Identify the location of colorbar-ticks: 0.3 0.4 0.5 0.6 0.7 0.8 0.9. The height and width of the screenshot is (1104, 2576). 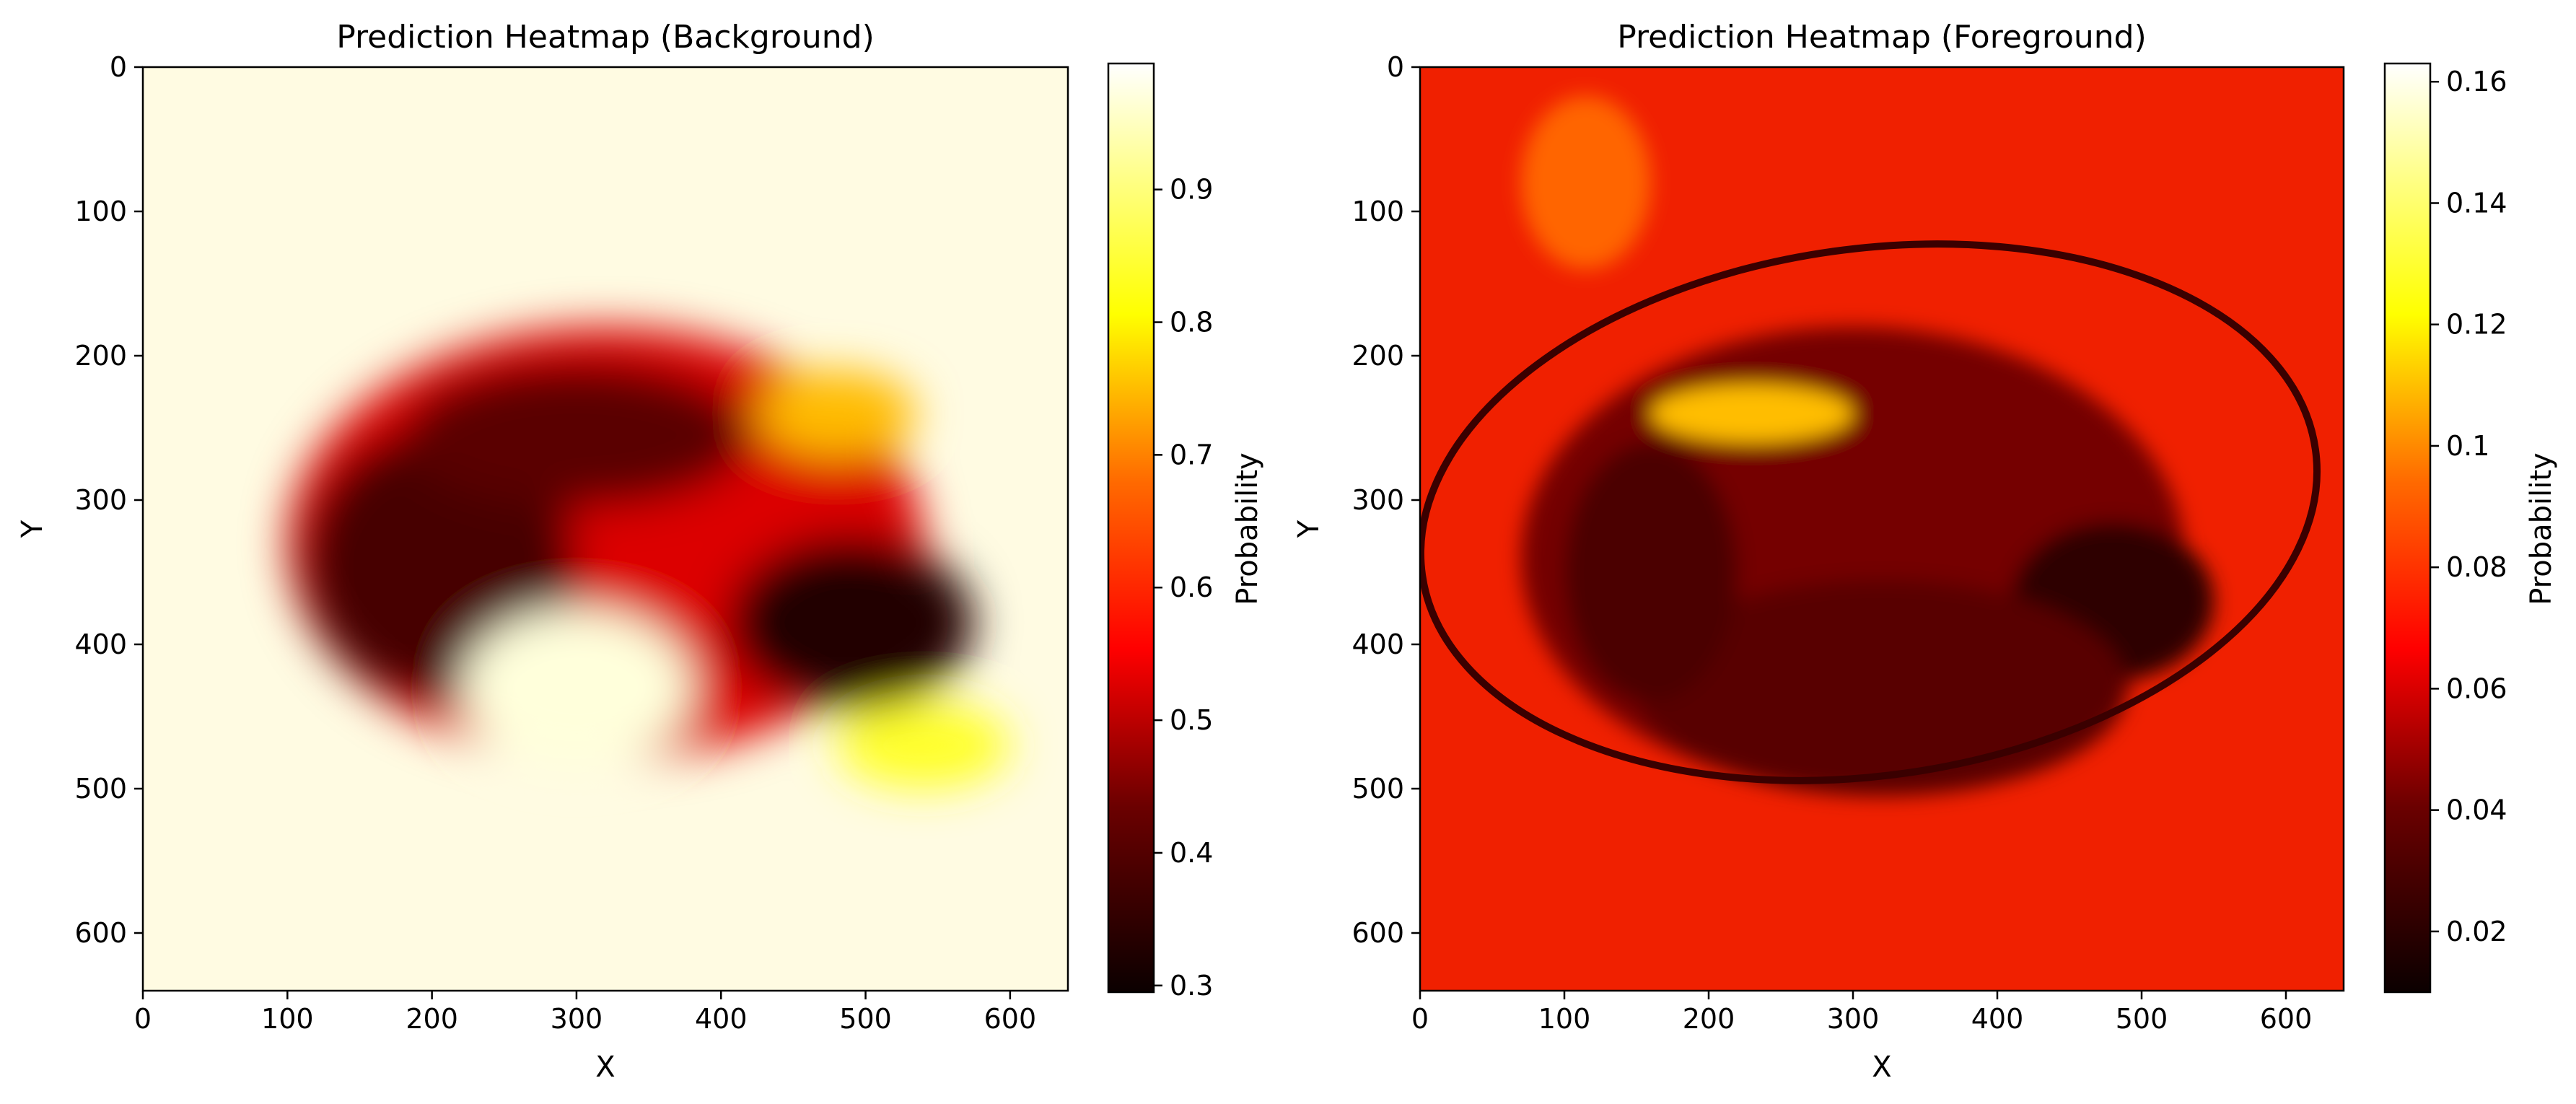
(1183, 588).